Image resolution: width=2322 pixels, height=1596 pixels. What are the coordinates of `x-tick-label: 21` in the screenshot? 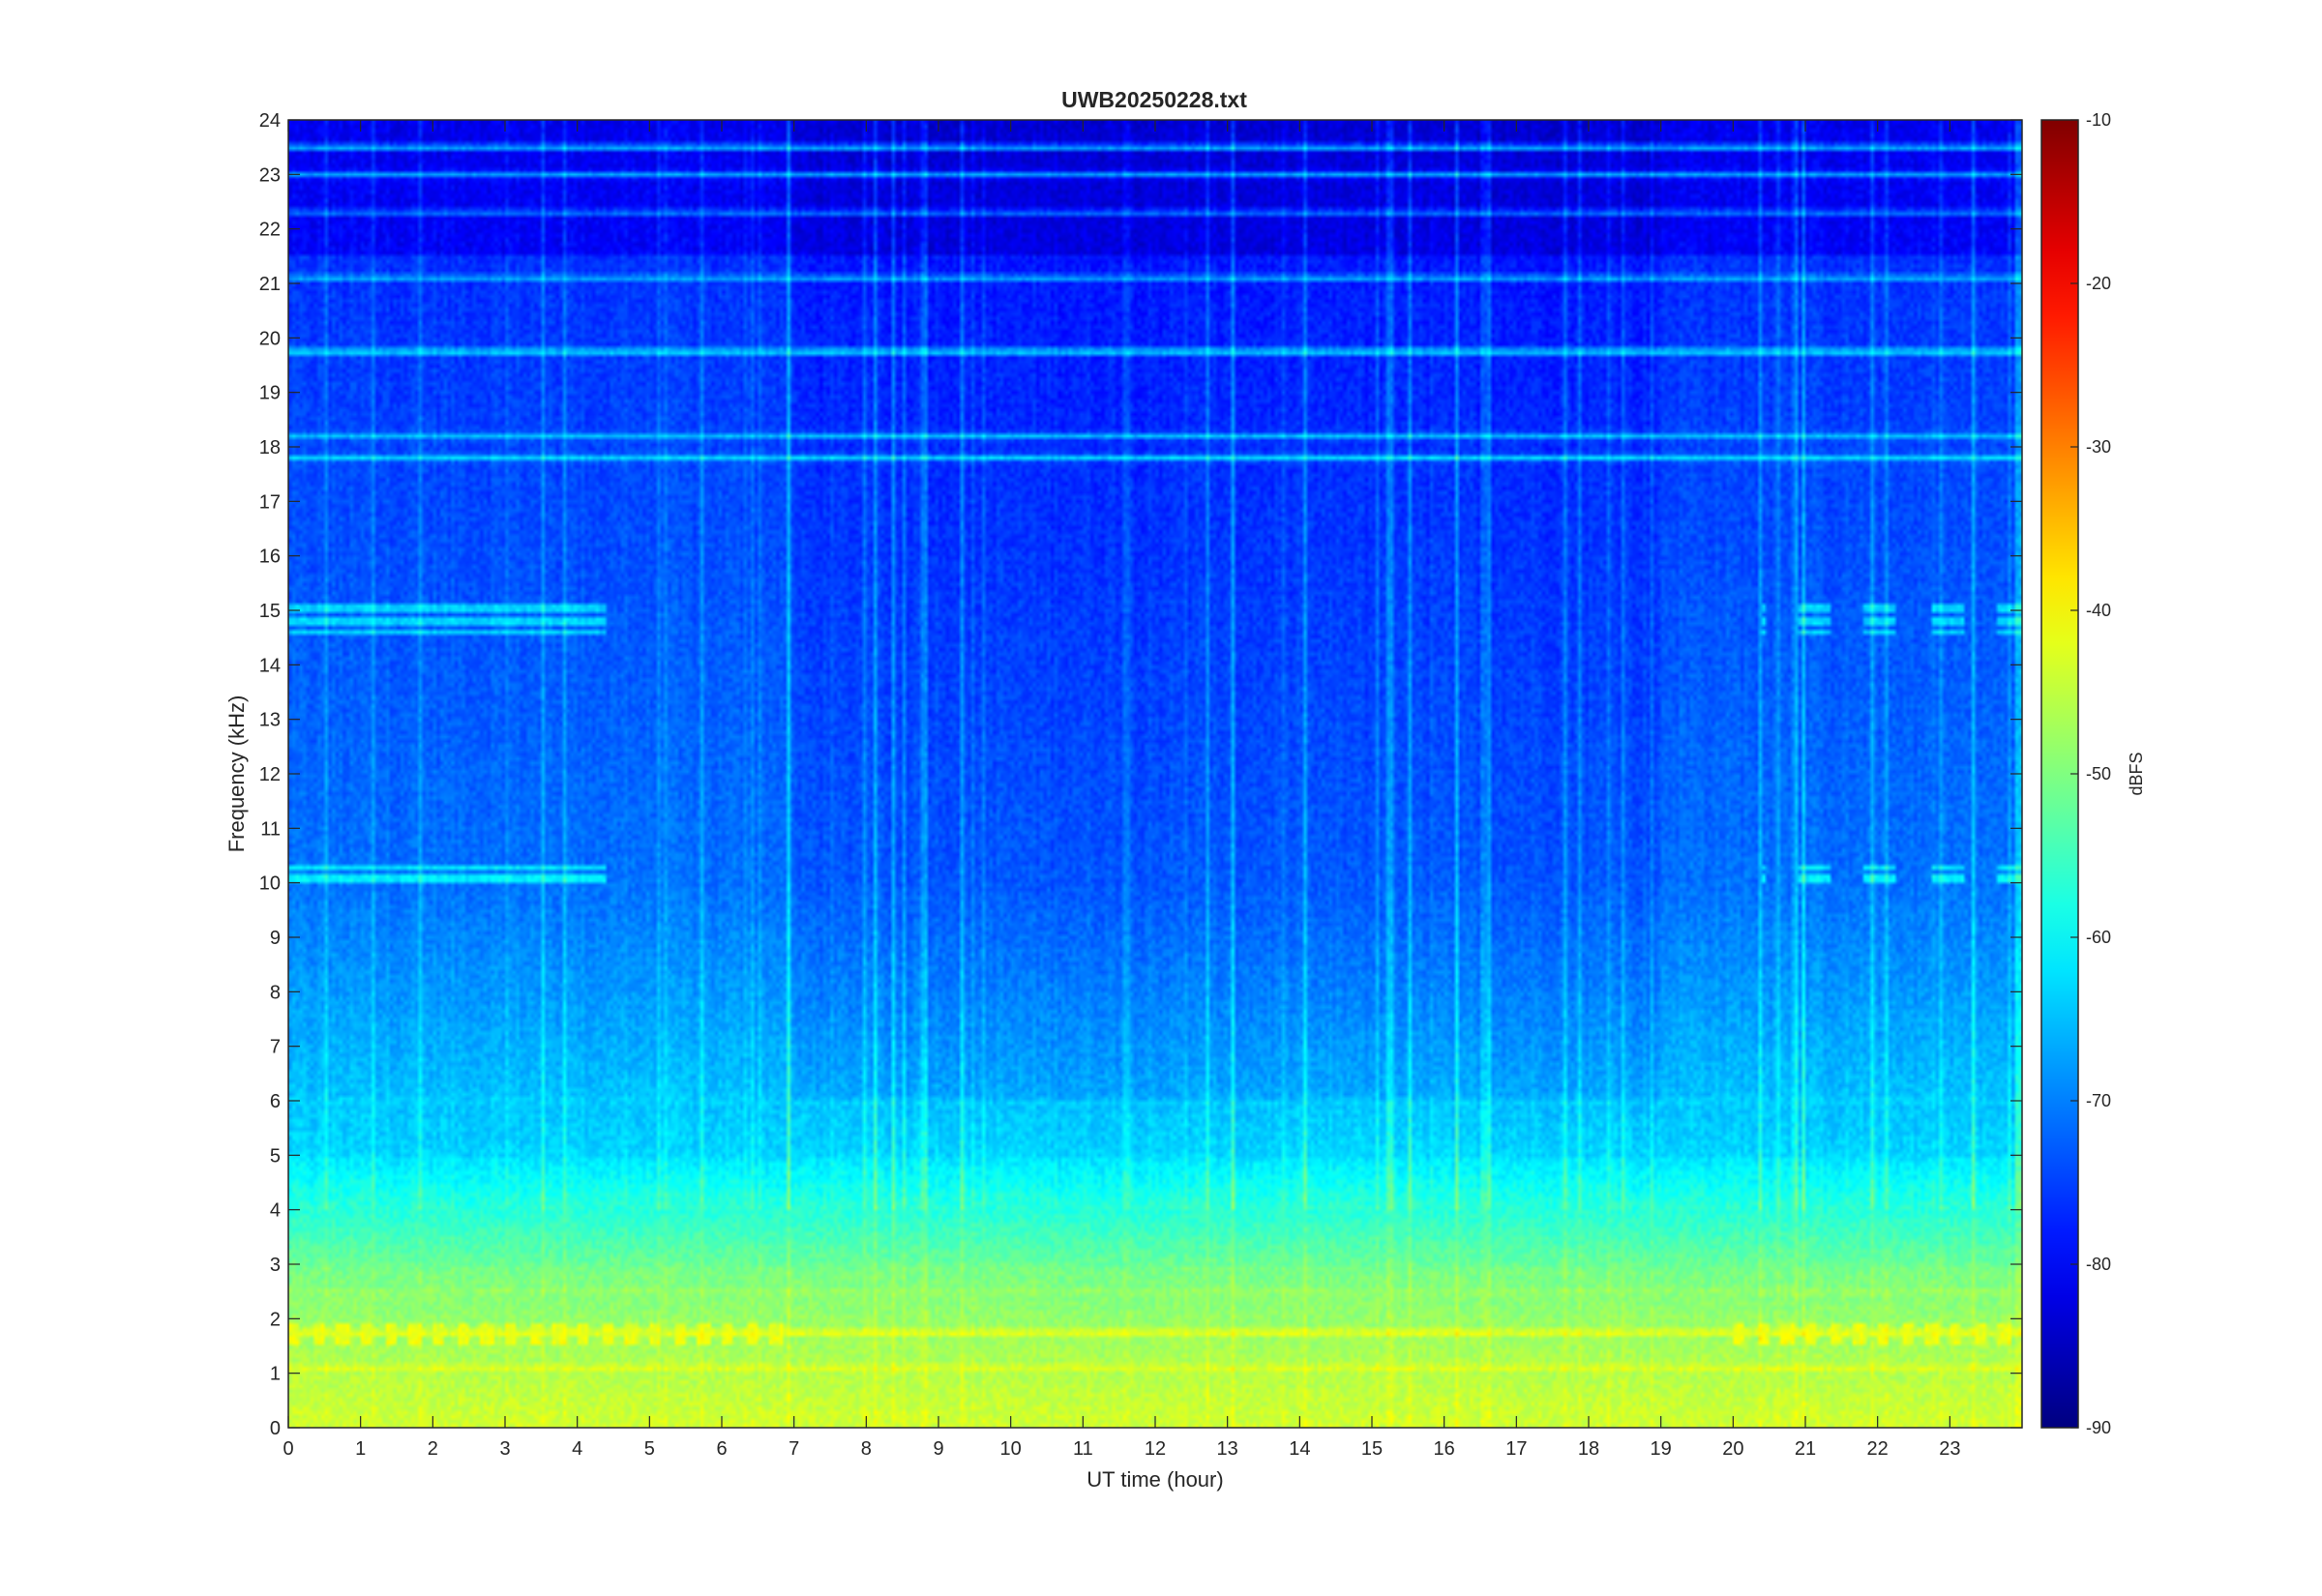 It's located at (1805, 1449).